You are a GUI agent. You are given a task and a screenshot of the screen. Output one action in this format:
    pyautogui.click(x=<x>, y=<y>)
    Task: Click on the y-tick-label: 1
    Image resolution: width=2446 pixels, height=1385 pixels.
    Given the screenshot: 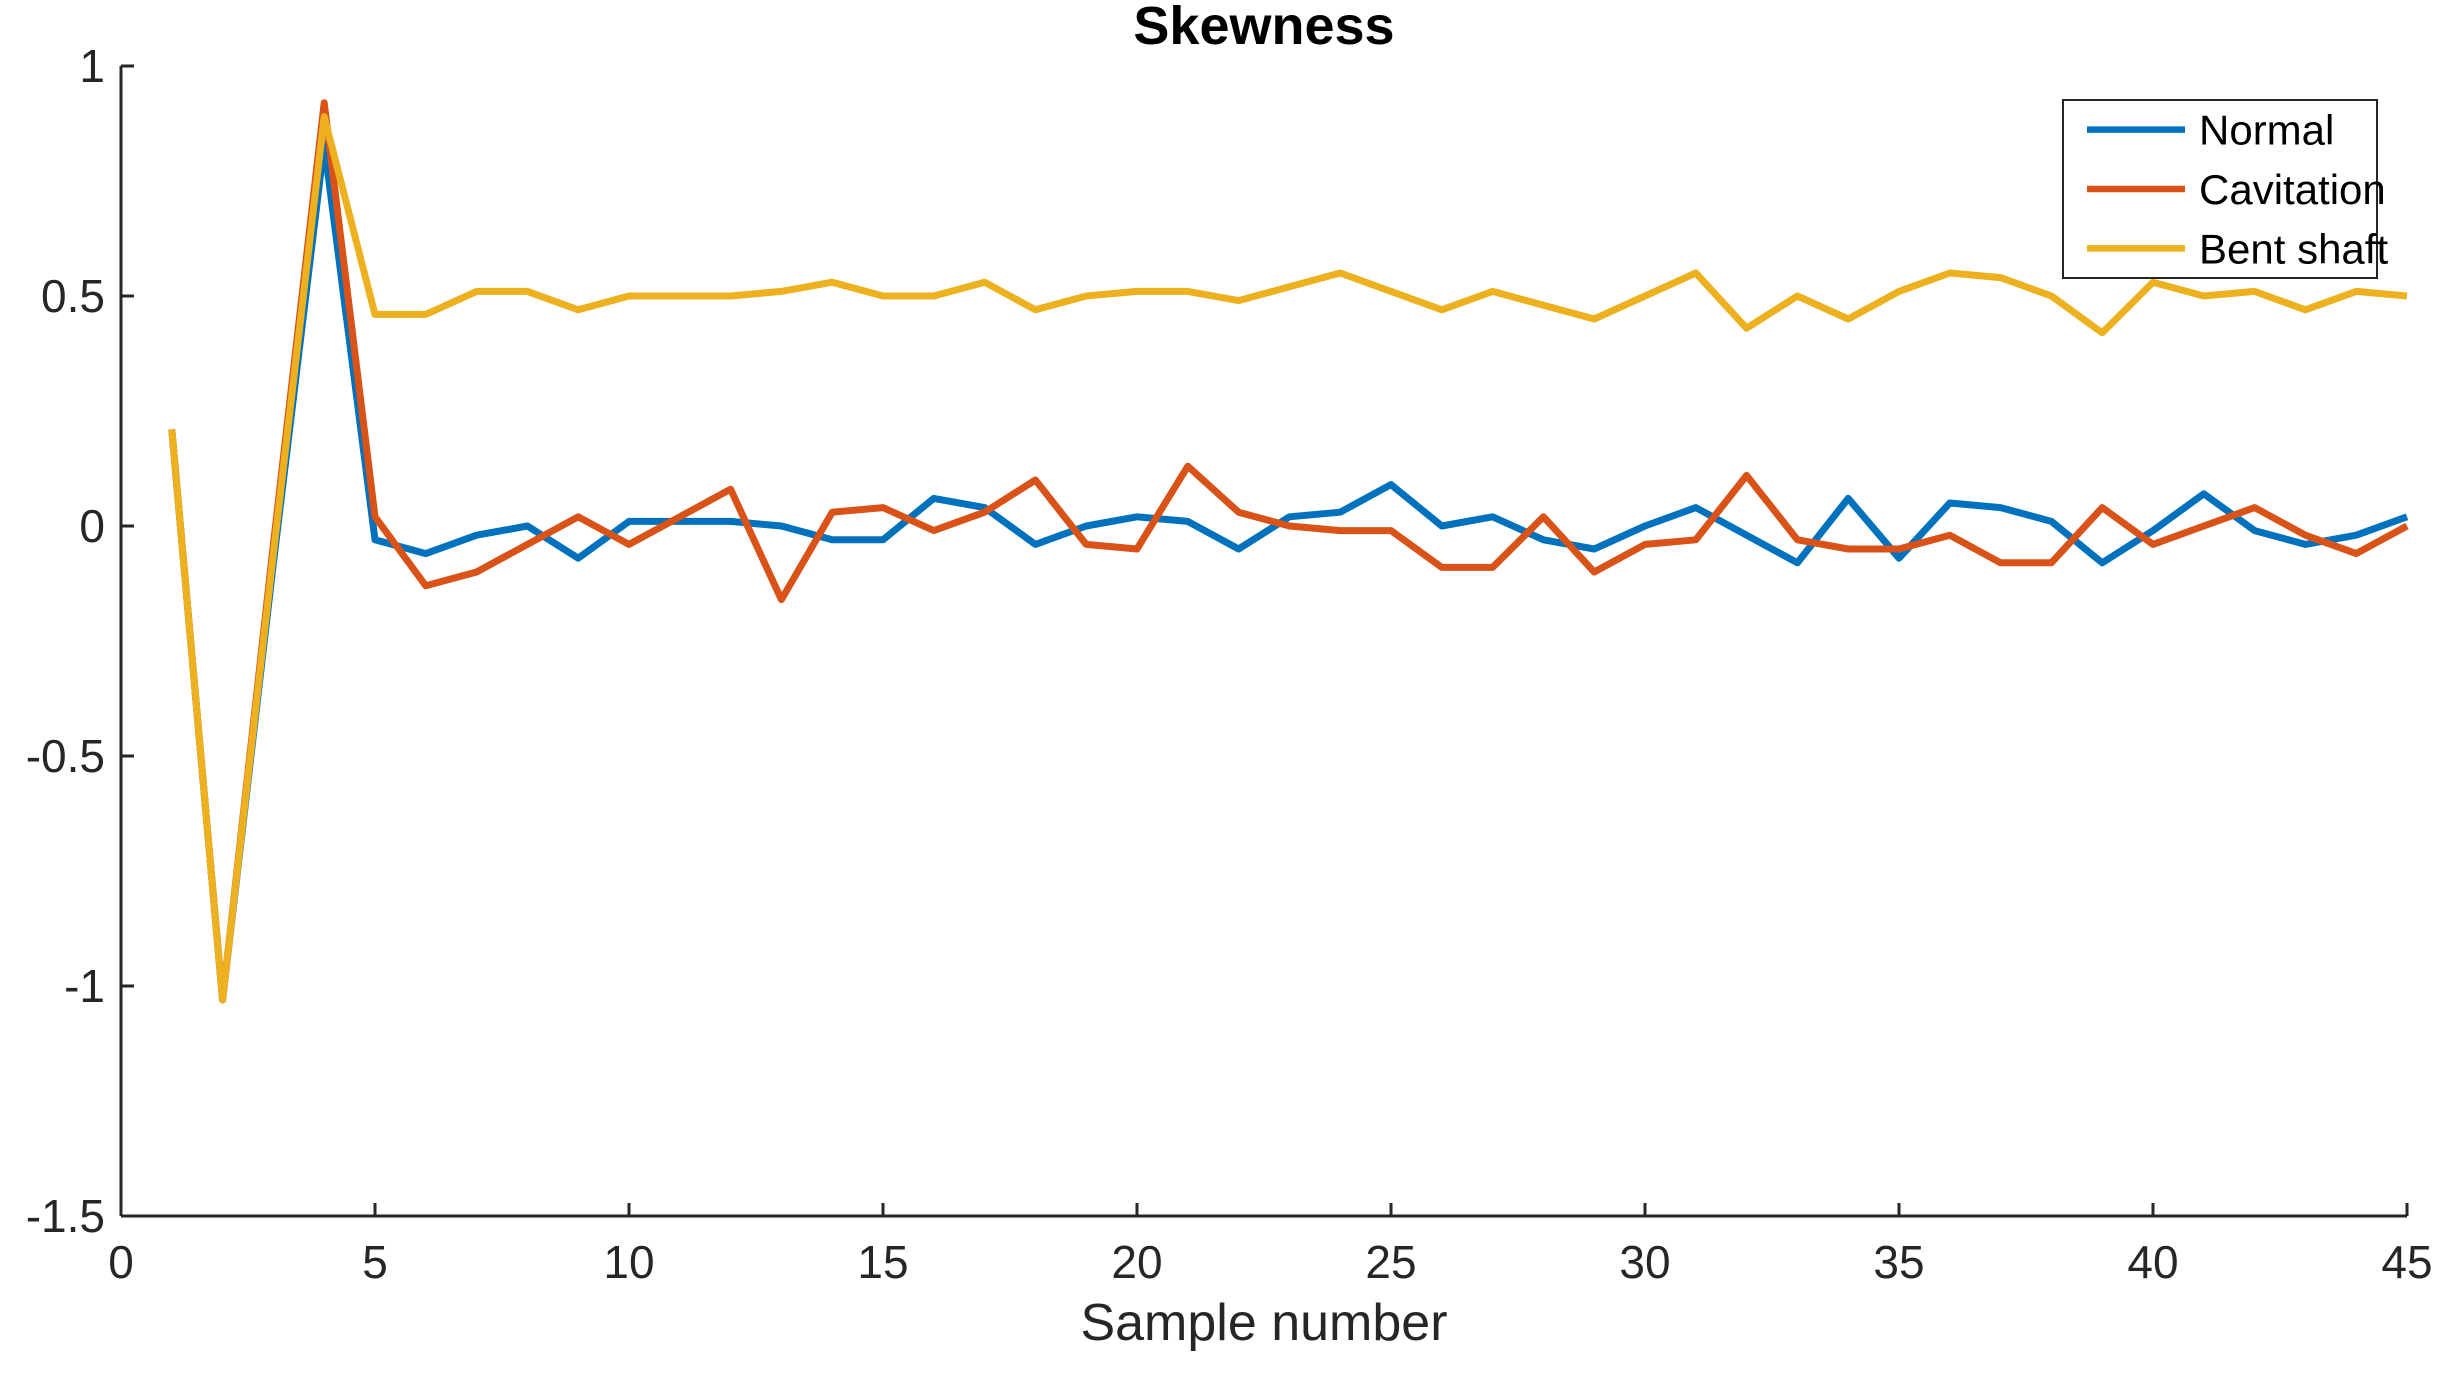 What is the action you would take?
    pyautogui.click(x=92, y=66)
    